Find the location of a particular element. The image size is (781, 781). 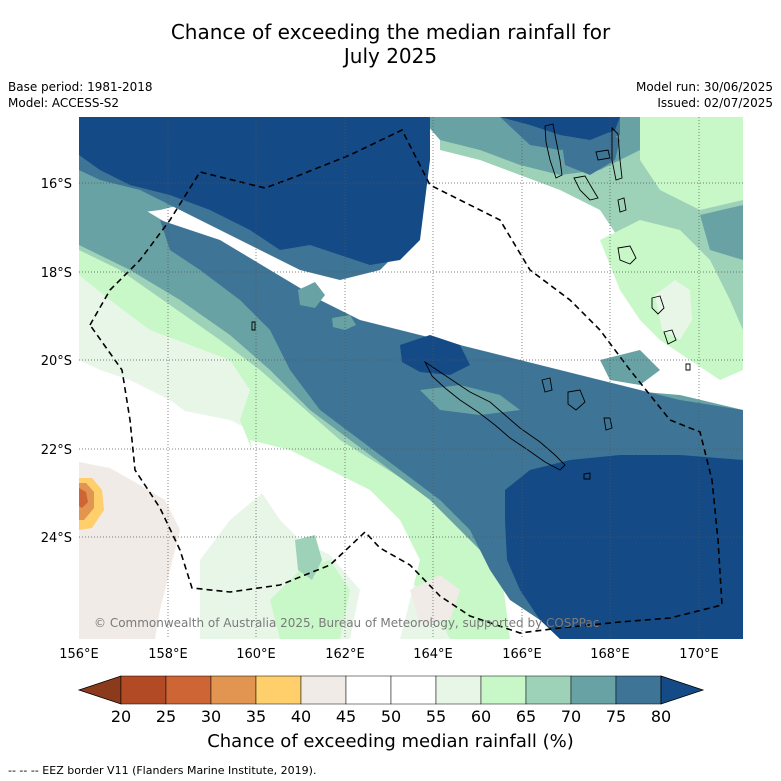

colorbar-extend-low is located at coordinates (99, 690).